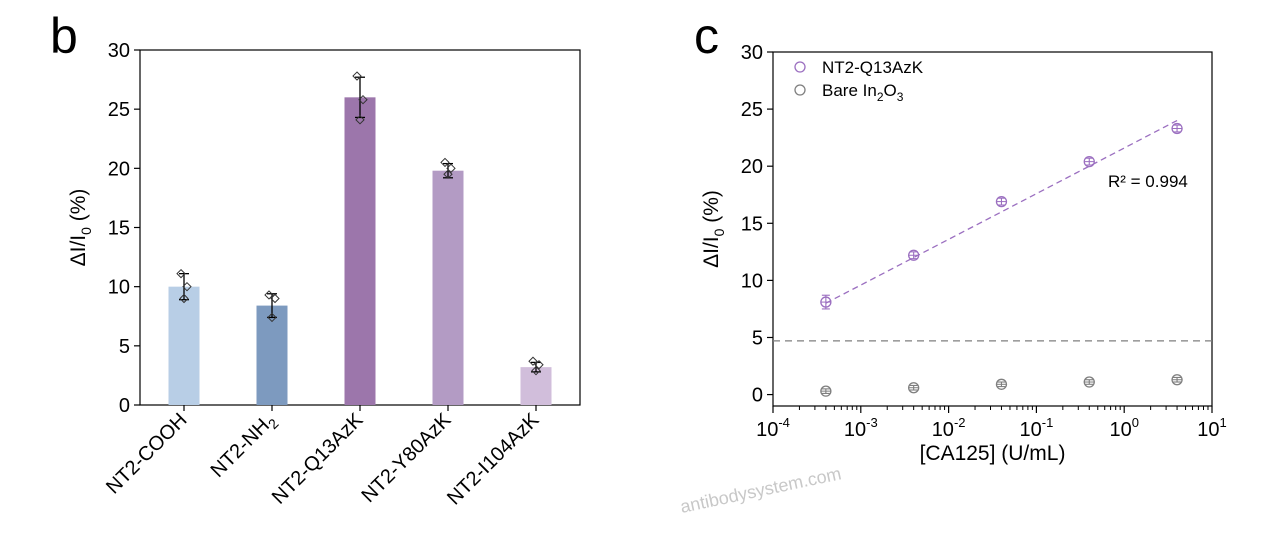 The image size is (1264, 542). Describe the element at coordinates (873, 67) in the screenshot. I see `legend-label: NT2-Q13AzK` at that location.